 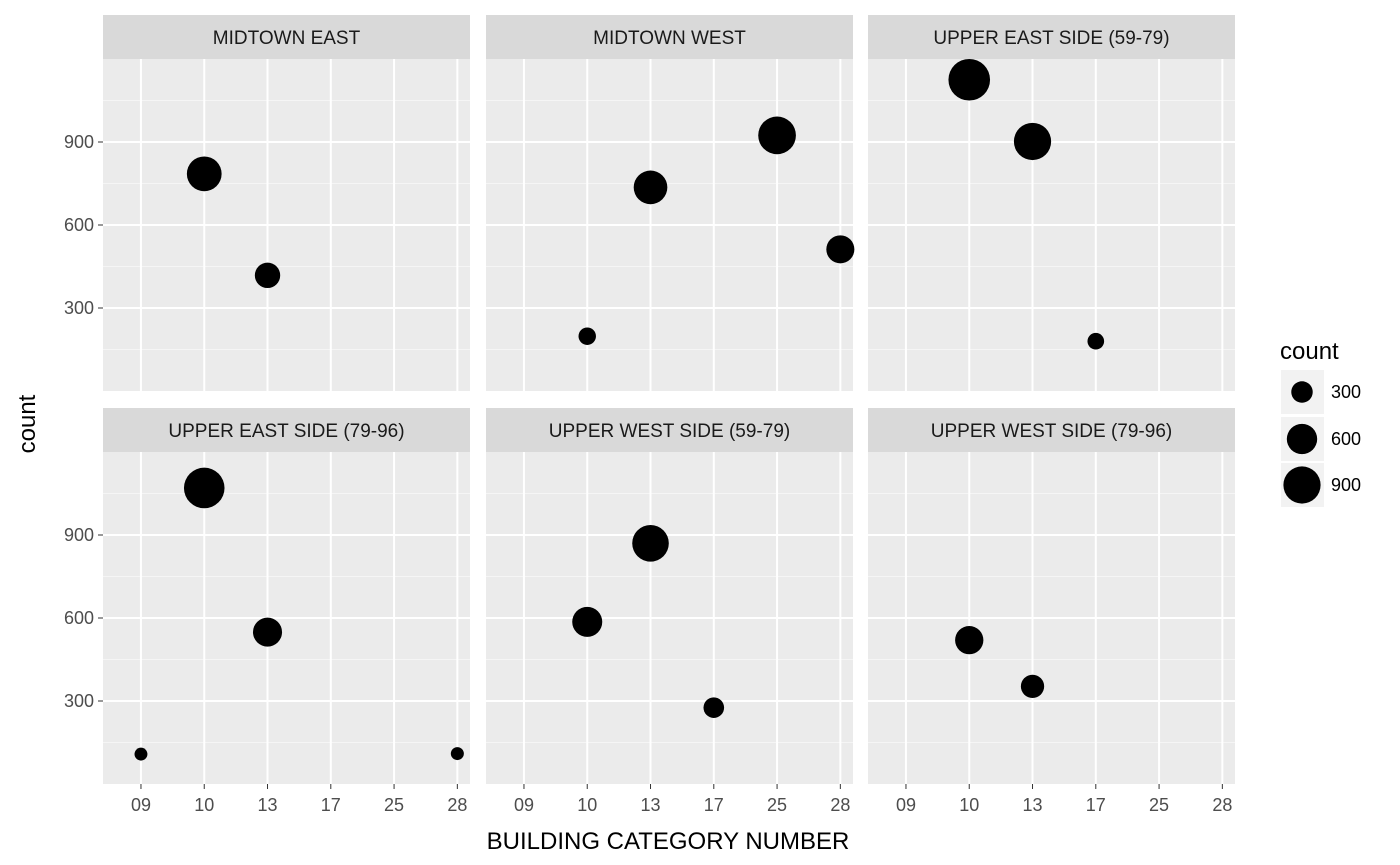 I want to click on size-legend: count 300 600 900, so click(x=1320, y=422).